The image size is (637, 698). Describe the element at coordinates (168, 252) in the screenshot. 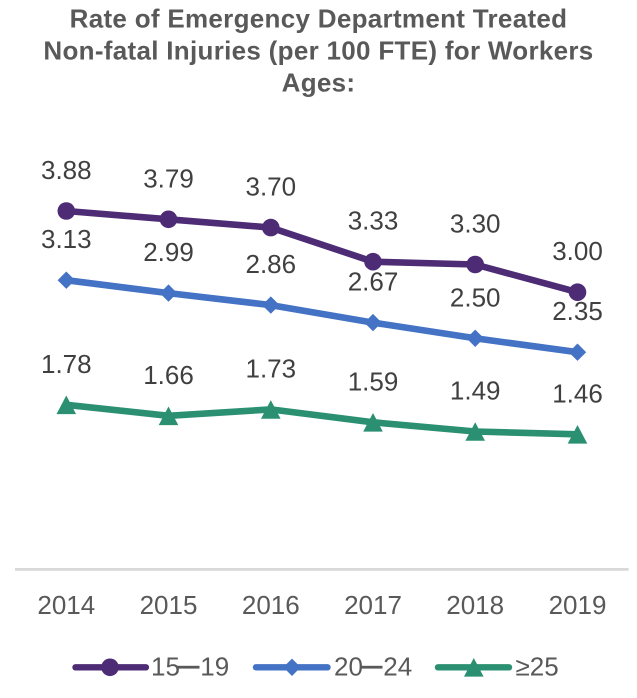

I see `svg-text: 2.99` at that location.